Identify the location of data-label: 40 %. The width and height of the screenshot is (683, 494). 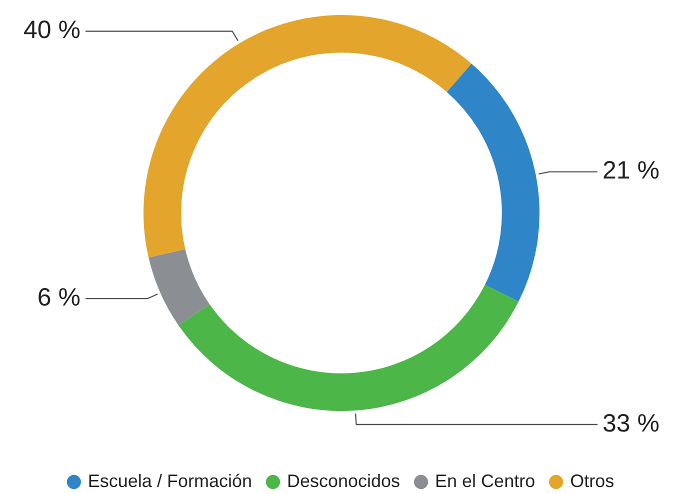
(52, 30).